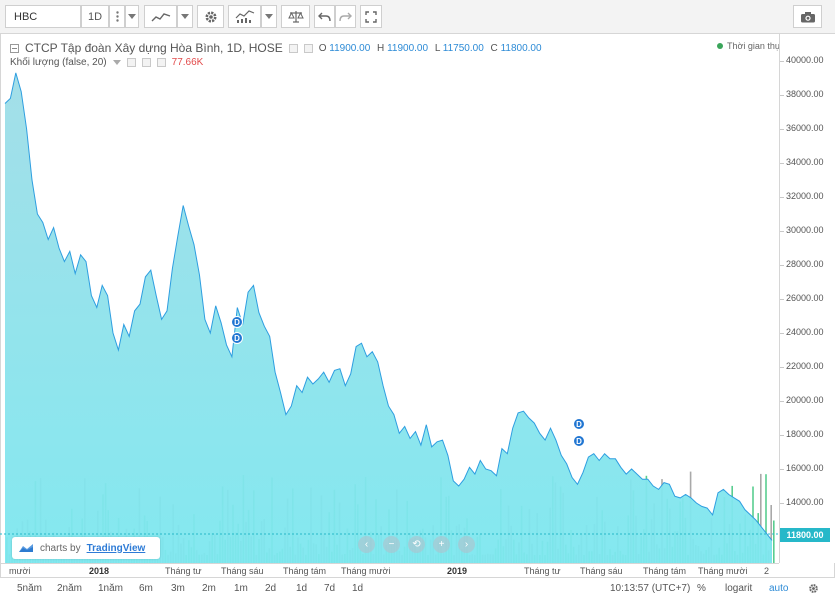 This screenshot has height=603, width=835. Describe the element at coordinates (187, 62) in the screenshot. I see `volume-value: 77.66K` at that location.